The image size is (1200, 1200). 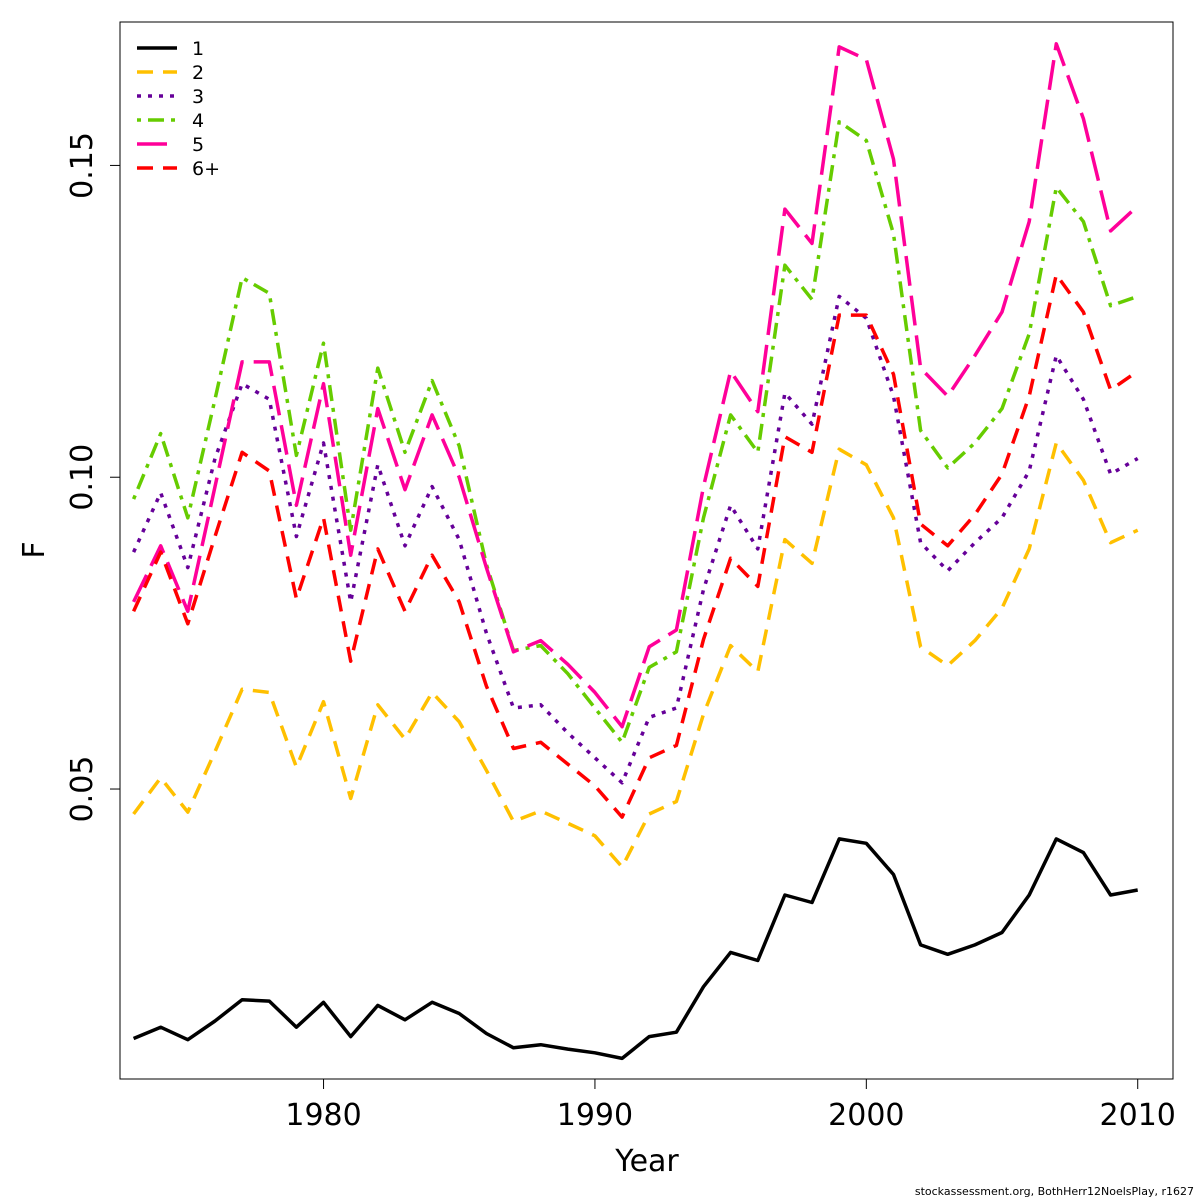 What do you see at coordinates (198, 73) in the screenshot?
I see `legend-label-2: 2` at bounding box center [198, 73].